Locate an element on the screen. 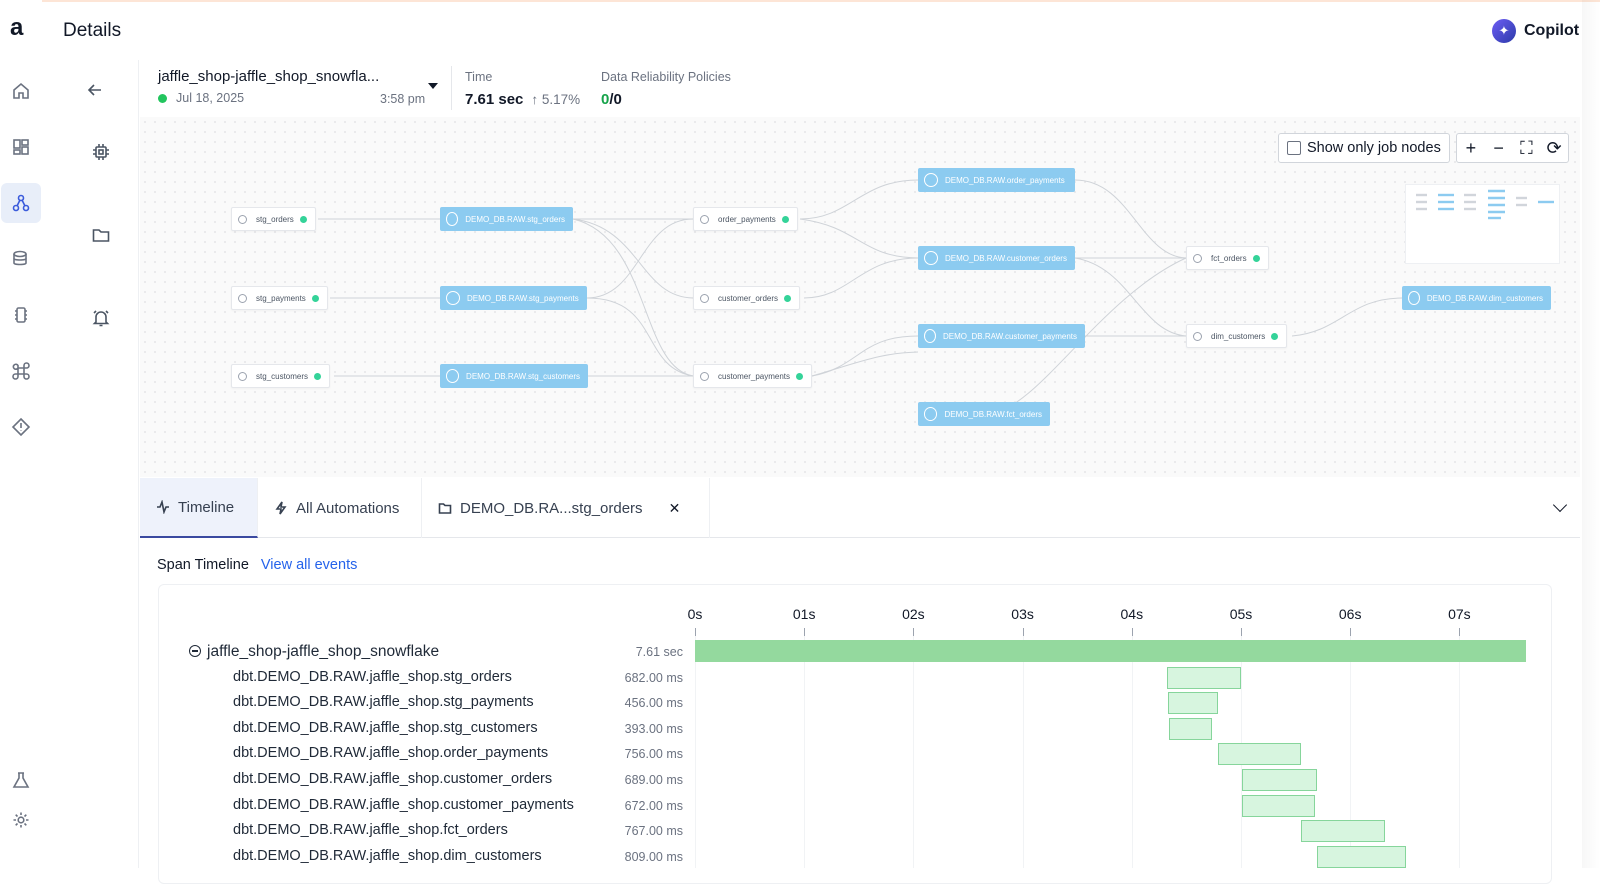  home-icon is located at coordinates (21, 90).